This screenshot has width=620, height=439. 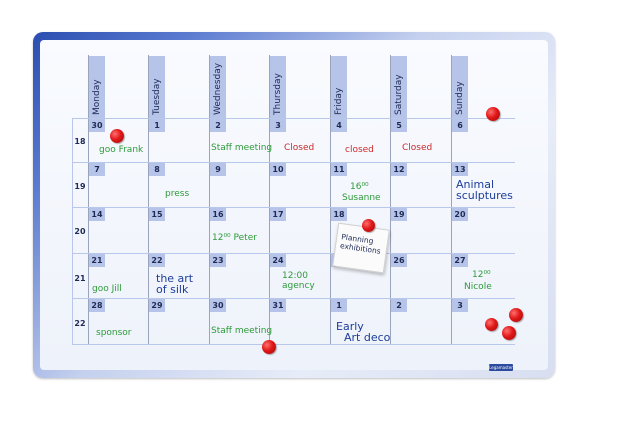 What do you see at coordinates (278, 94) in the screenshot?
I see `day-label-thursday: Thursday` at bounding box center [278, 94].